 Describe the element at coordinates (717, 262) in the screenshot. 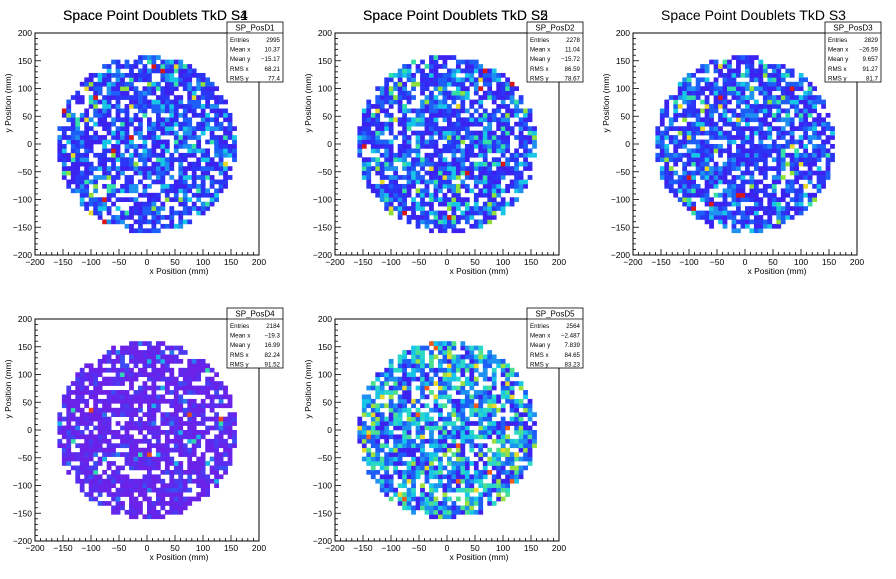

I see `x-tick-label: −50` at that location.